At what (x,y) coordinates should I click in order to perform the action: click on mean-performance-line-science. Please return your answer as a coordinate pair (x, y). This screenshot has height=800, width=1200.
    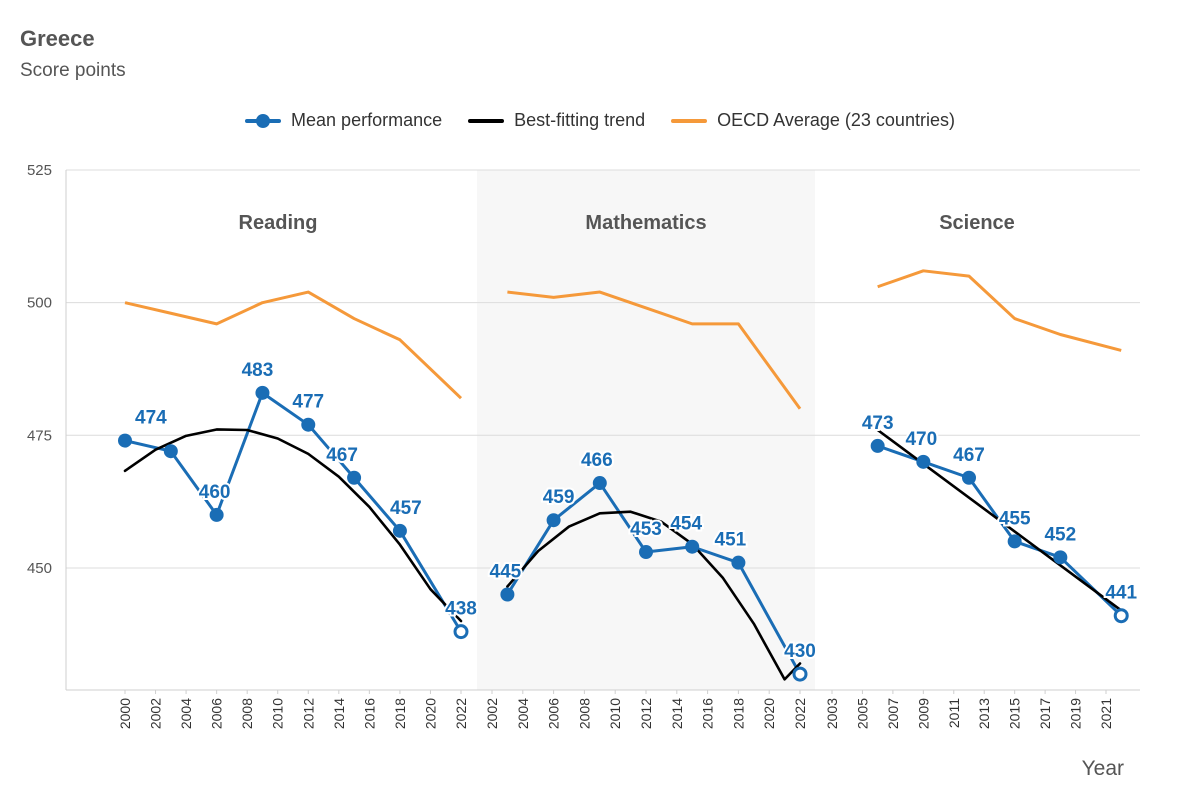
    Looking at the image, I should click on (1000, 530).